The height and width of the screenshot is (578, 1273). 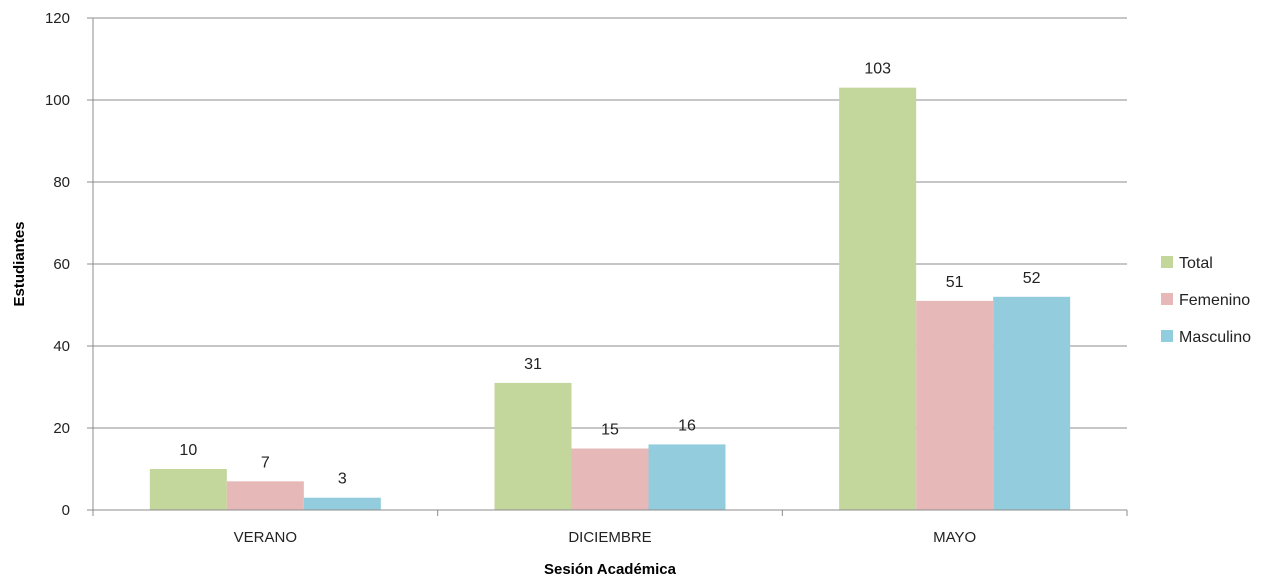 I want to click on x-tick-label: DICIEMBRE, so click(x=609, y=537).